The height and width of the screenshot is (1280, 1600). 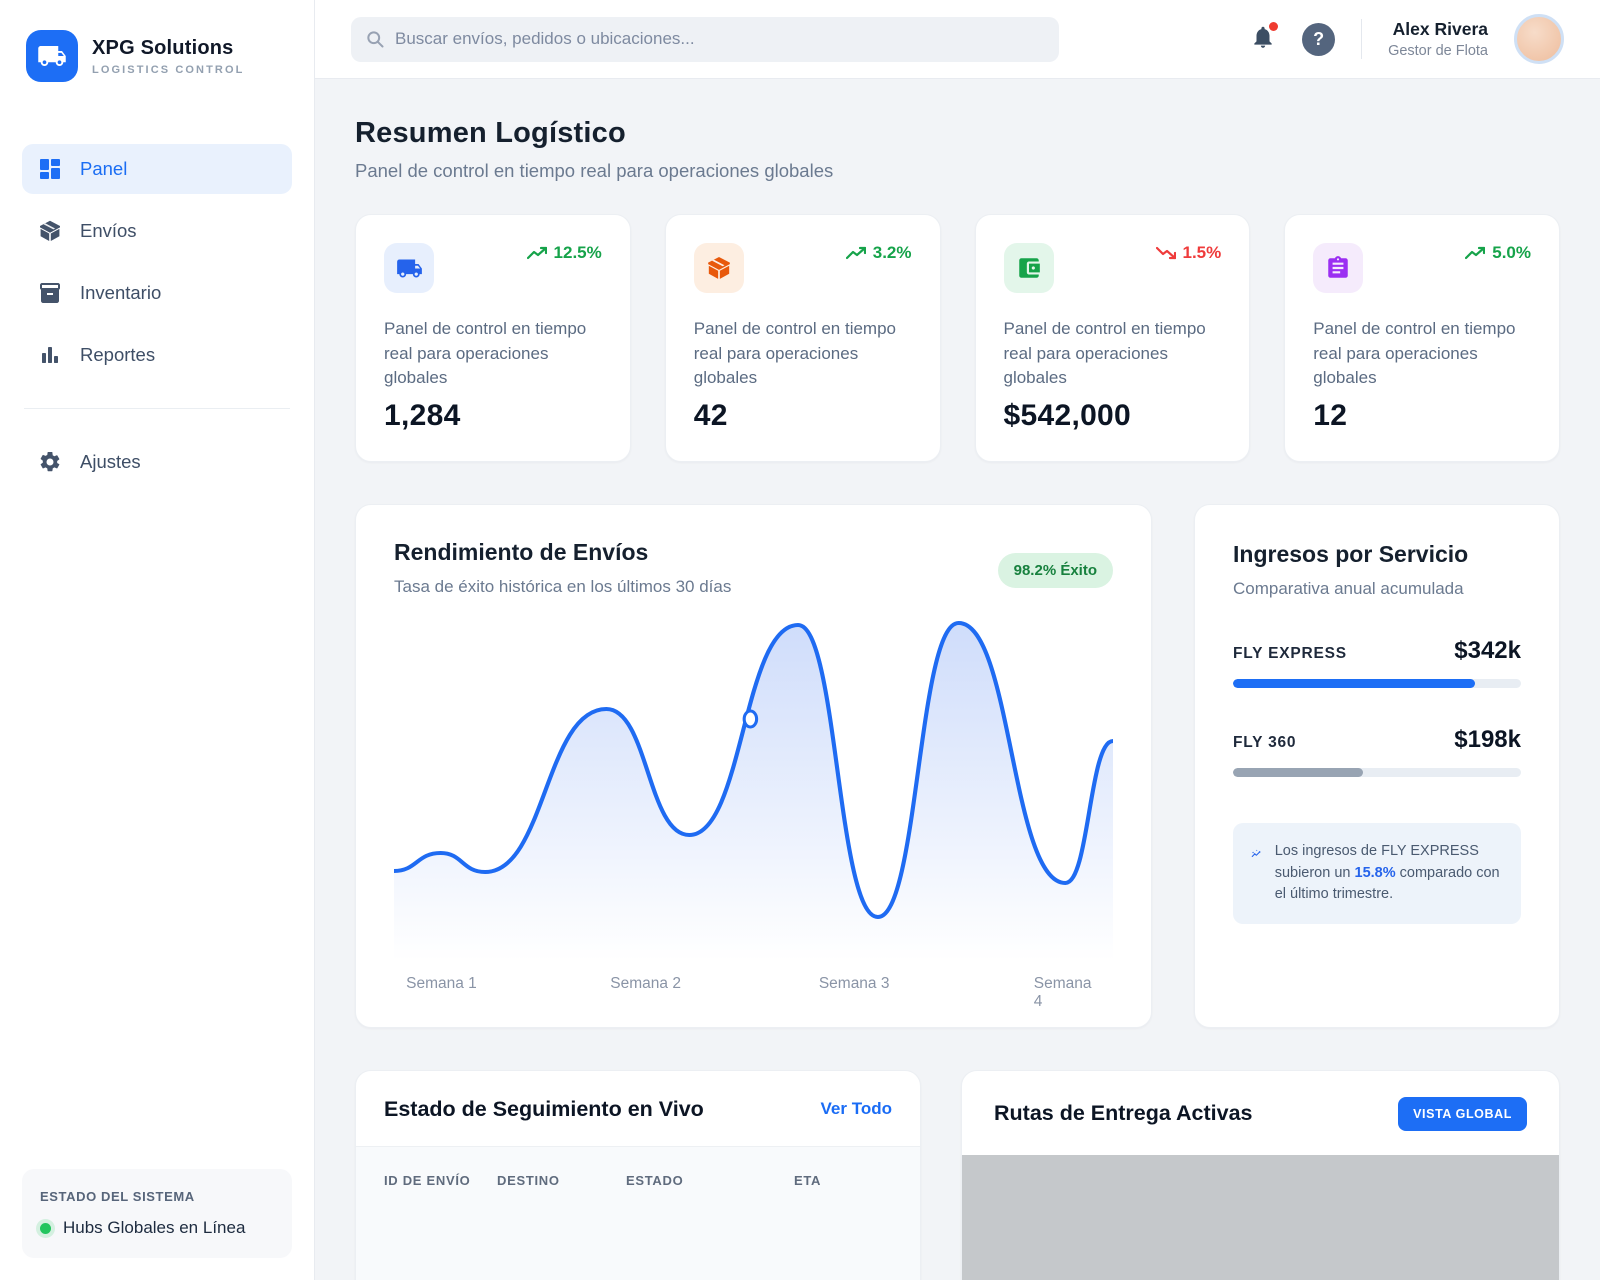 What do you see at coordinates (118, 354) in the screenshot?
I see `sidebar-item-label: Reportes` at bounding box center [118, 354].